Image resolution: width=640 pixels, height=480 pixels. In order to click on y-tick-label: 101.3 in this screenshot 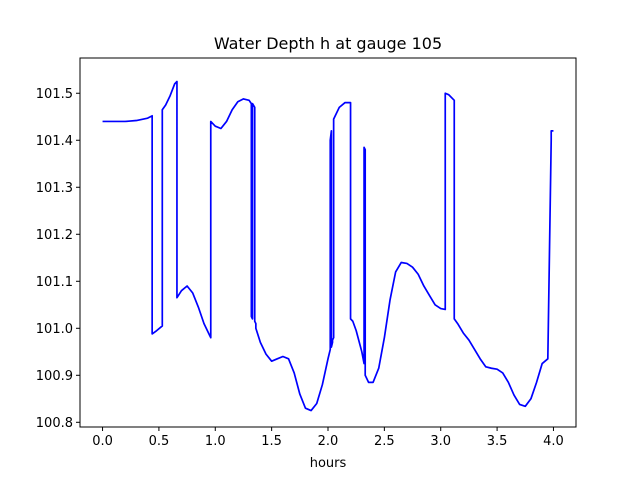, I will do `click(54, 188)`.